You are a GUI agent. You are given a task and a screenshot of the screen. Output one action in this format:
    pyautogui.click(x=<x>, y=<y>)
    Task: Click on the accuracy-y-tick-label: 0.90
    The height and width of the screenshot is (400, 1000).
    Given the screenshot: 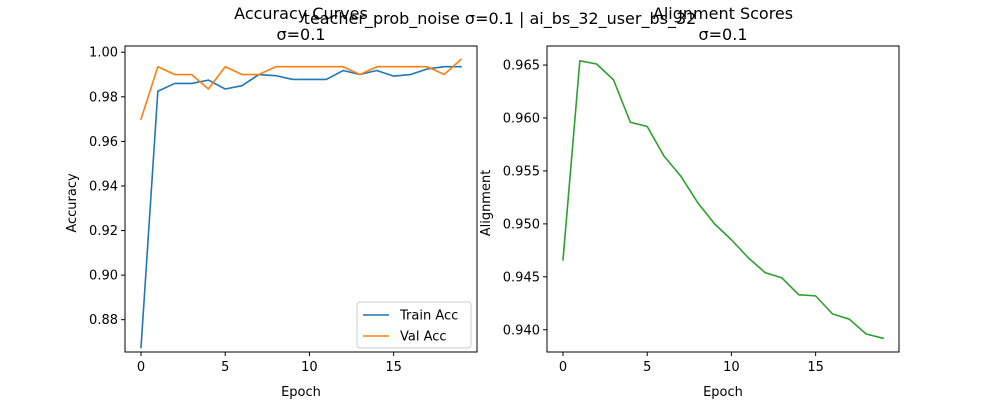 What is the action you would take?
    pyautogui.click(x=103, y=276)
    